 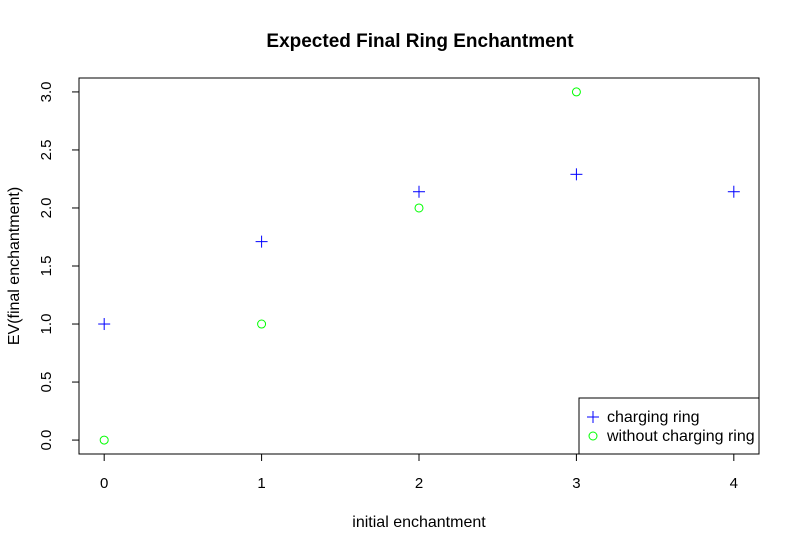 What do you see at coordinates (576, 483) in the screenshot?
I see `x-tick-label: 3` at bounding box center [576, 483].